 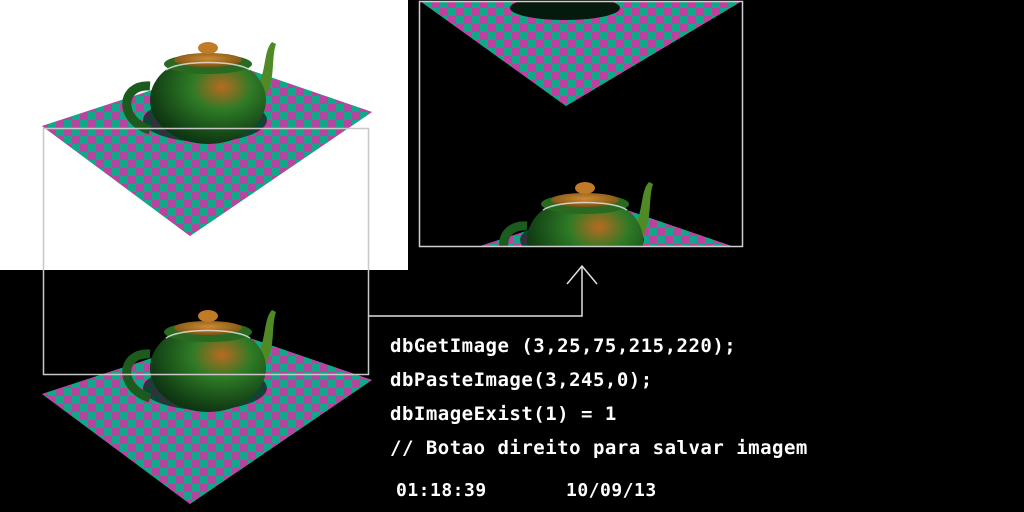 What do you see at coordinates (441, 490) in the screenshot?
I see `status-time: 01:18:39` at bounding box center [441, 490].